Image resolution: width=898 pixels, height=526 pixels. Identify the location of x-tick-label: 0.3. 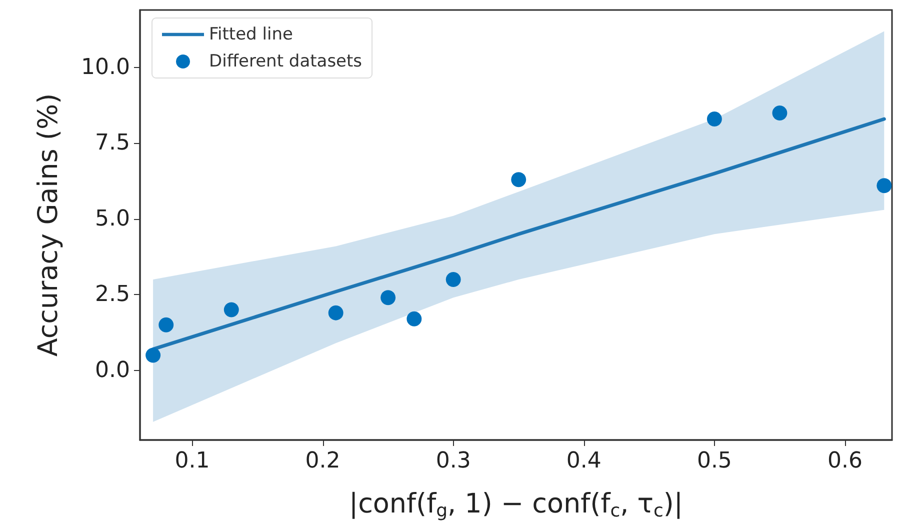
(453, 461).